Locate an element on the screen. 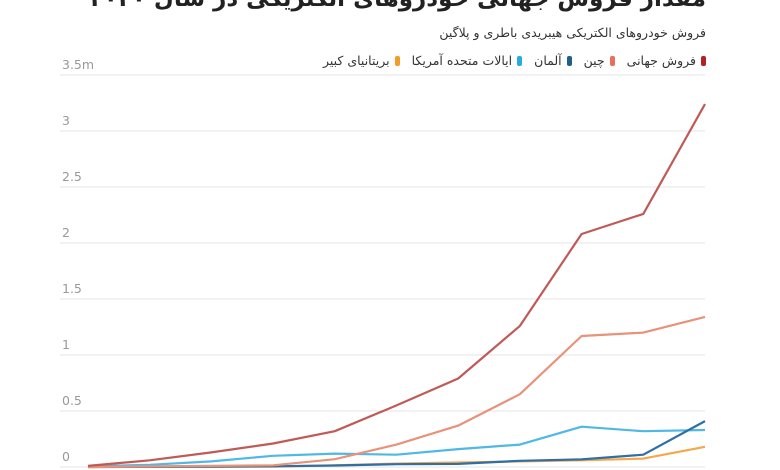  legend-label: ایالات متحده آمریکا is located at coordinates (462, 60).